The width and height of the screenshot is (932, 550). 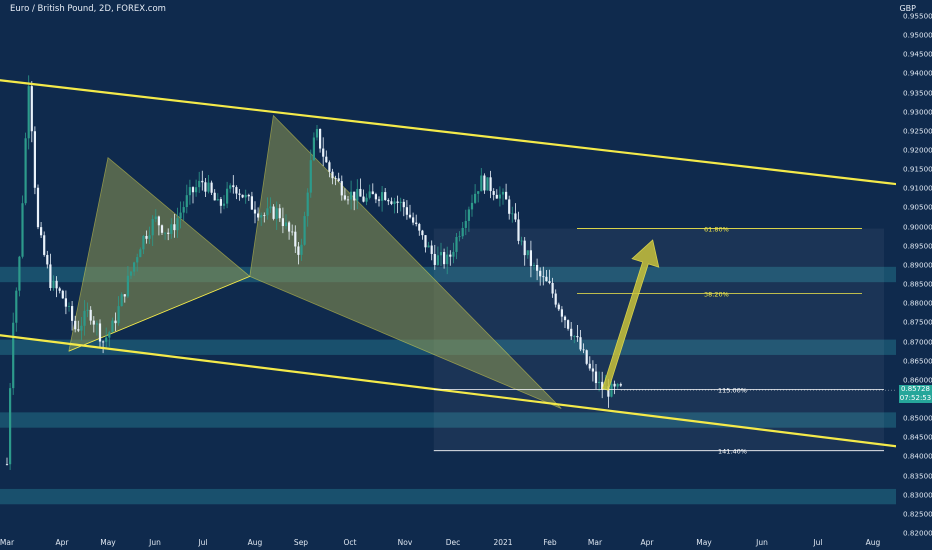 I want to click on price-tick: 0.93500, so click(x=917, y=93).